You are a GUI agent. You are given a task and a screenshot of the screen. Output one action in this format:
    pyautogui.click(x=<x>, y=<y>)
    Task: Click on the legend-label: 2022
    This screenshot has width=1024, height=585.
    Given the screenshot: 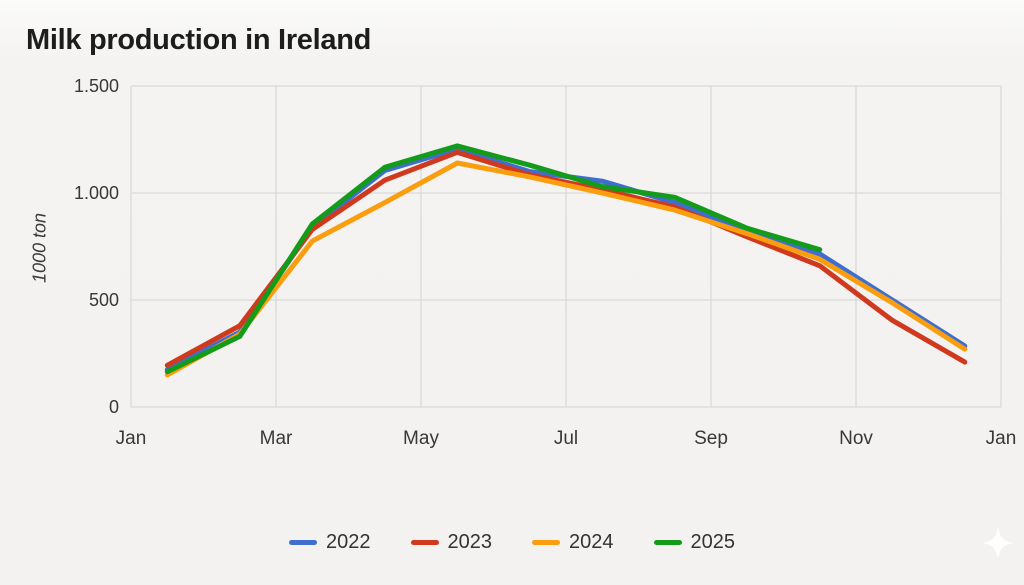 What is the action you would take?
    pyautogui.click(x=348, y=541)
    